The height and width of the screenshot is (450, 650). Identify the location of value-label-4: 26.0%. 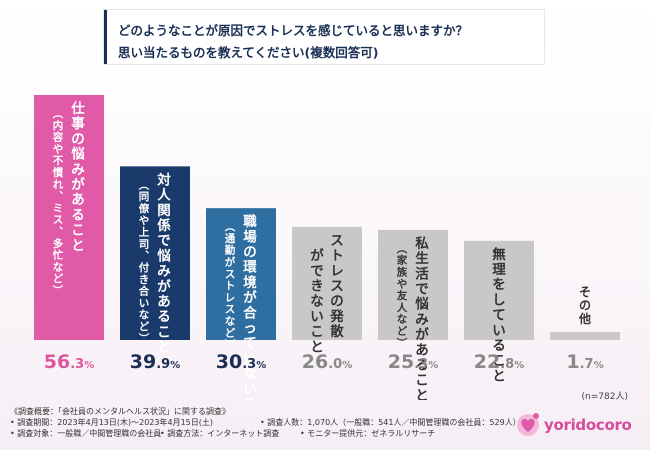
(327, 362).